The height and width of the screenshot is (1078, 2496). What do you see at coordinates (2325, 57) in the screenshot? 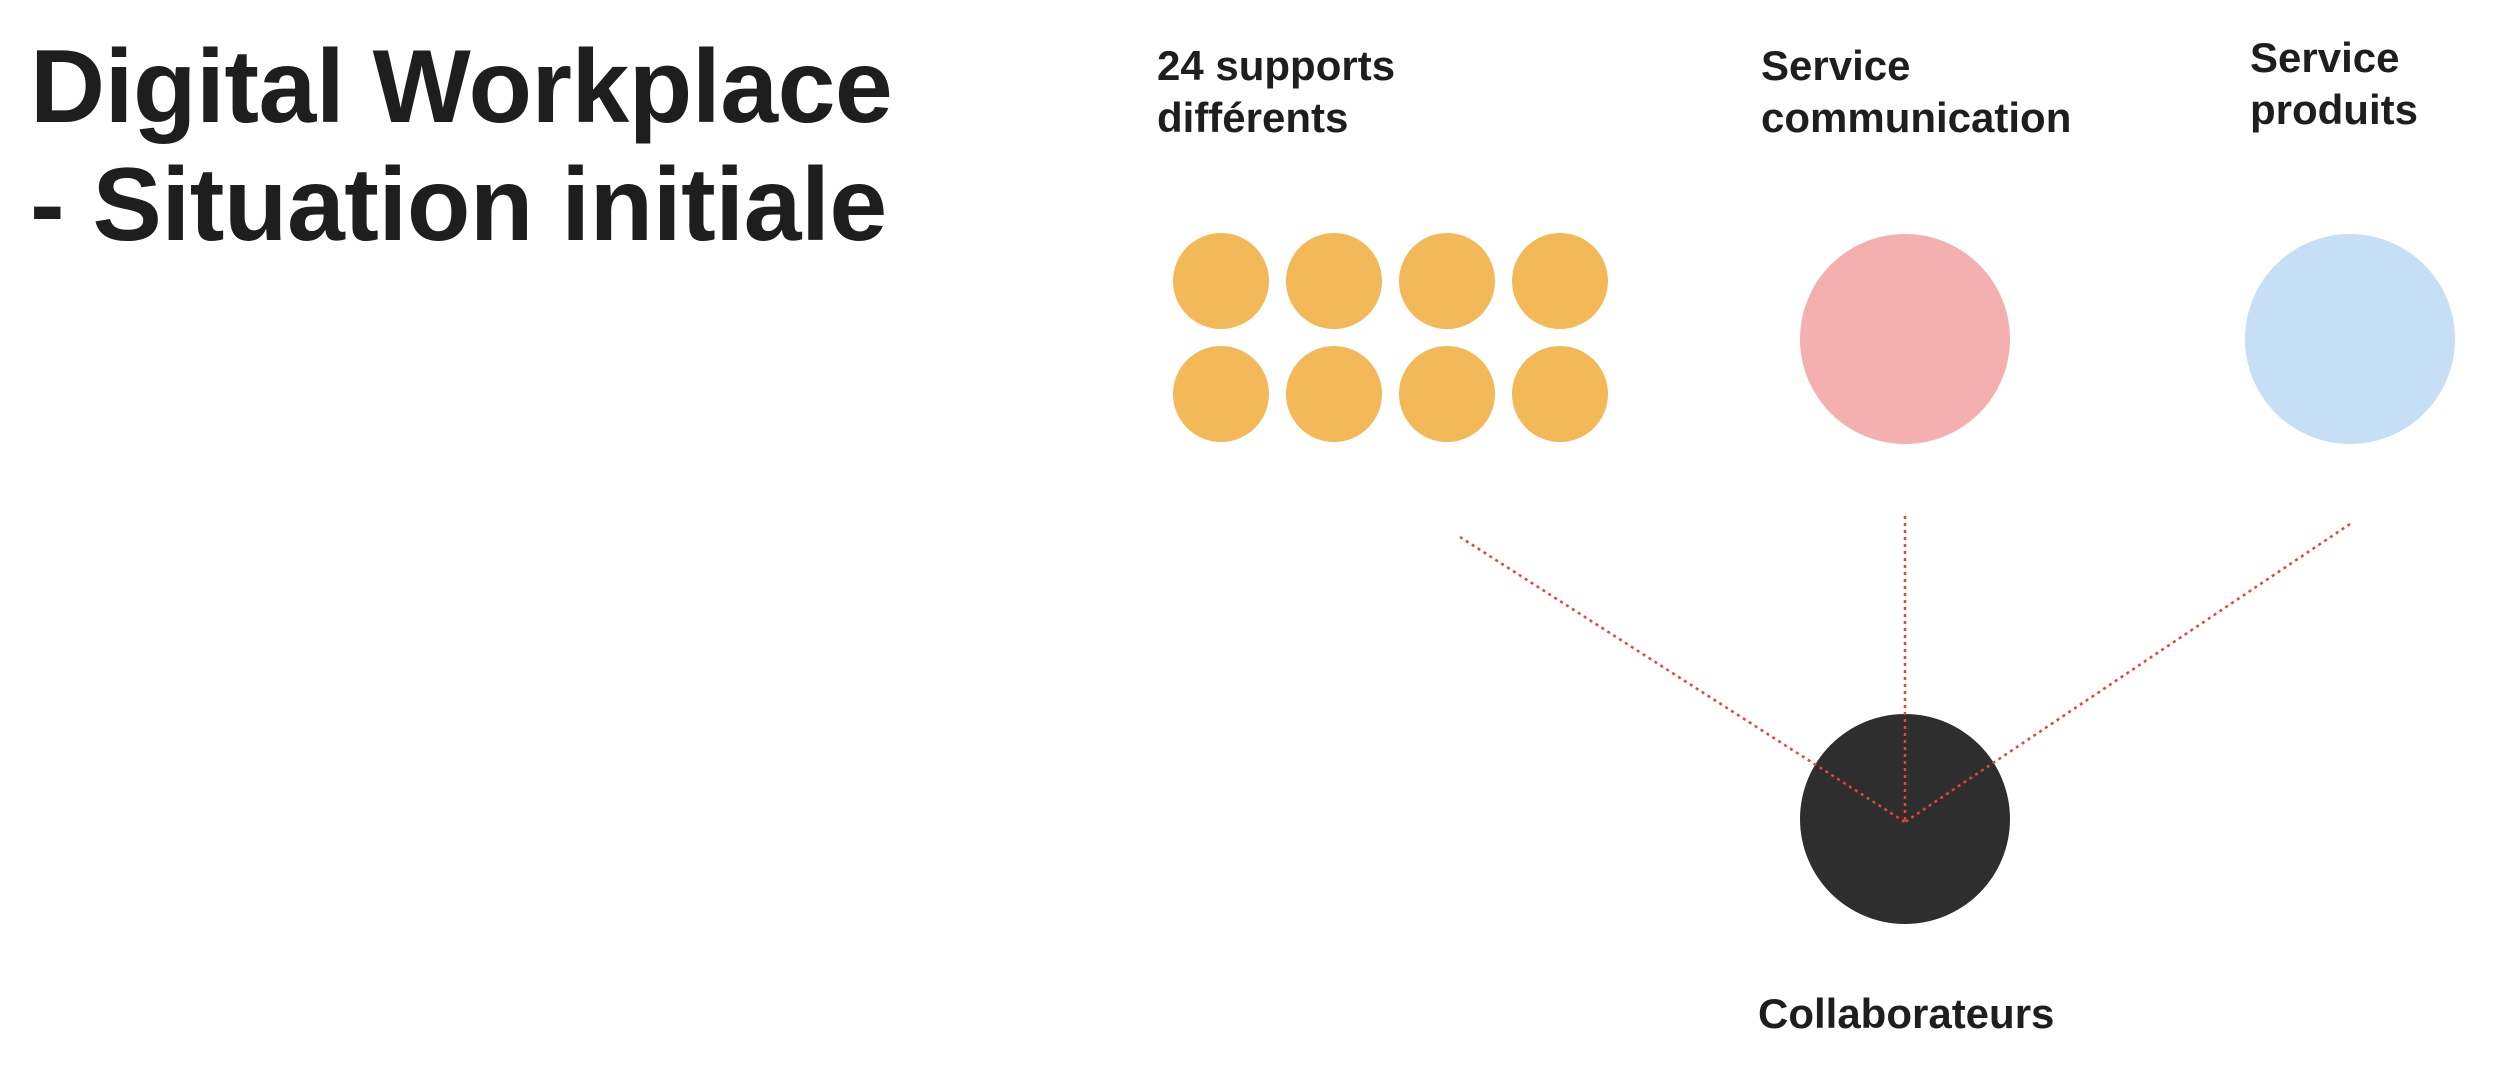
I see `products-service-label-line-1: Service` at bounding box center [2325, 57].